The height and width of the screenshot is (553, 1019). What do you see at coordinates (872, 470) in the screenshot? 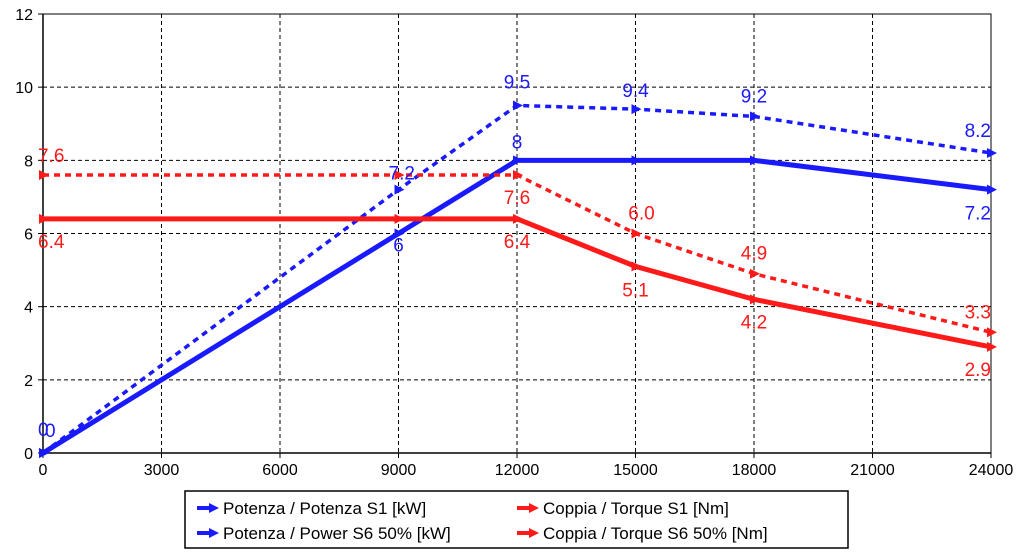
I see `x-tick-label: 21000` at bounding box center [872, 470].